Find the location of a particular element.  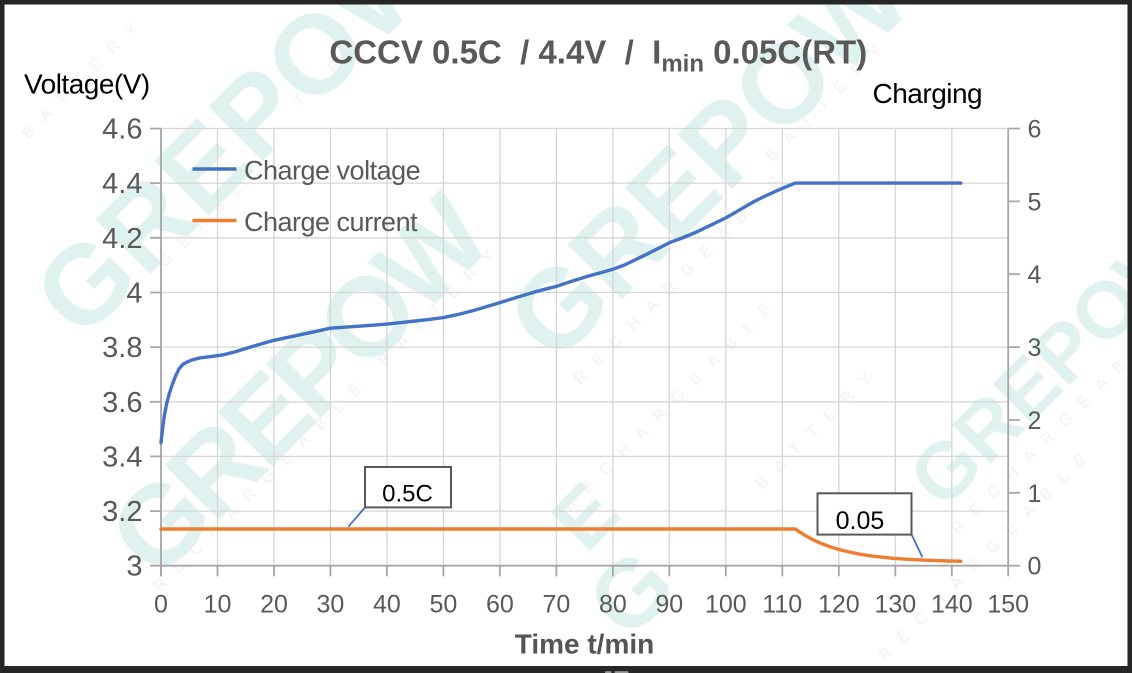

svg-text: 1 is located at coordinates (1035, 494).